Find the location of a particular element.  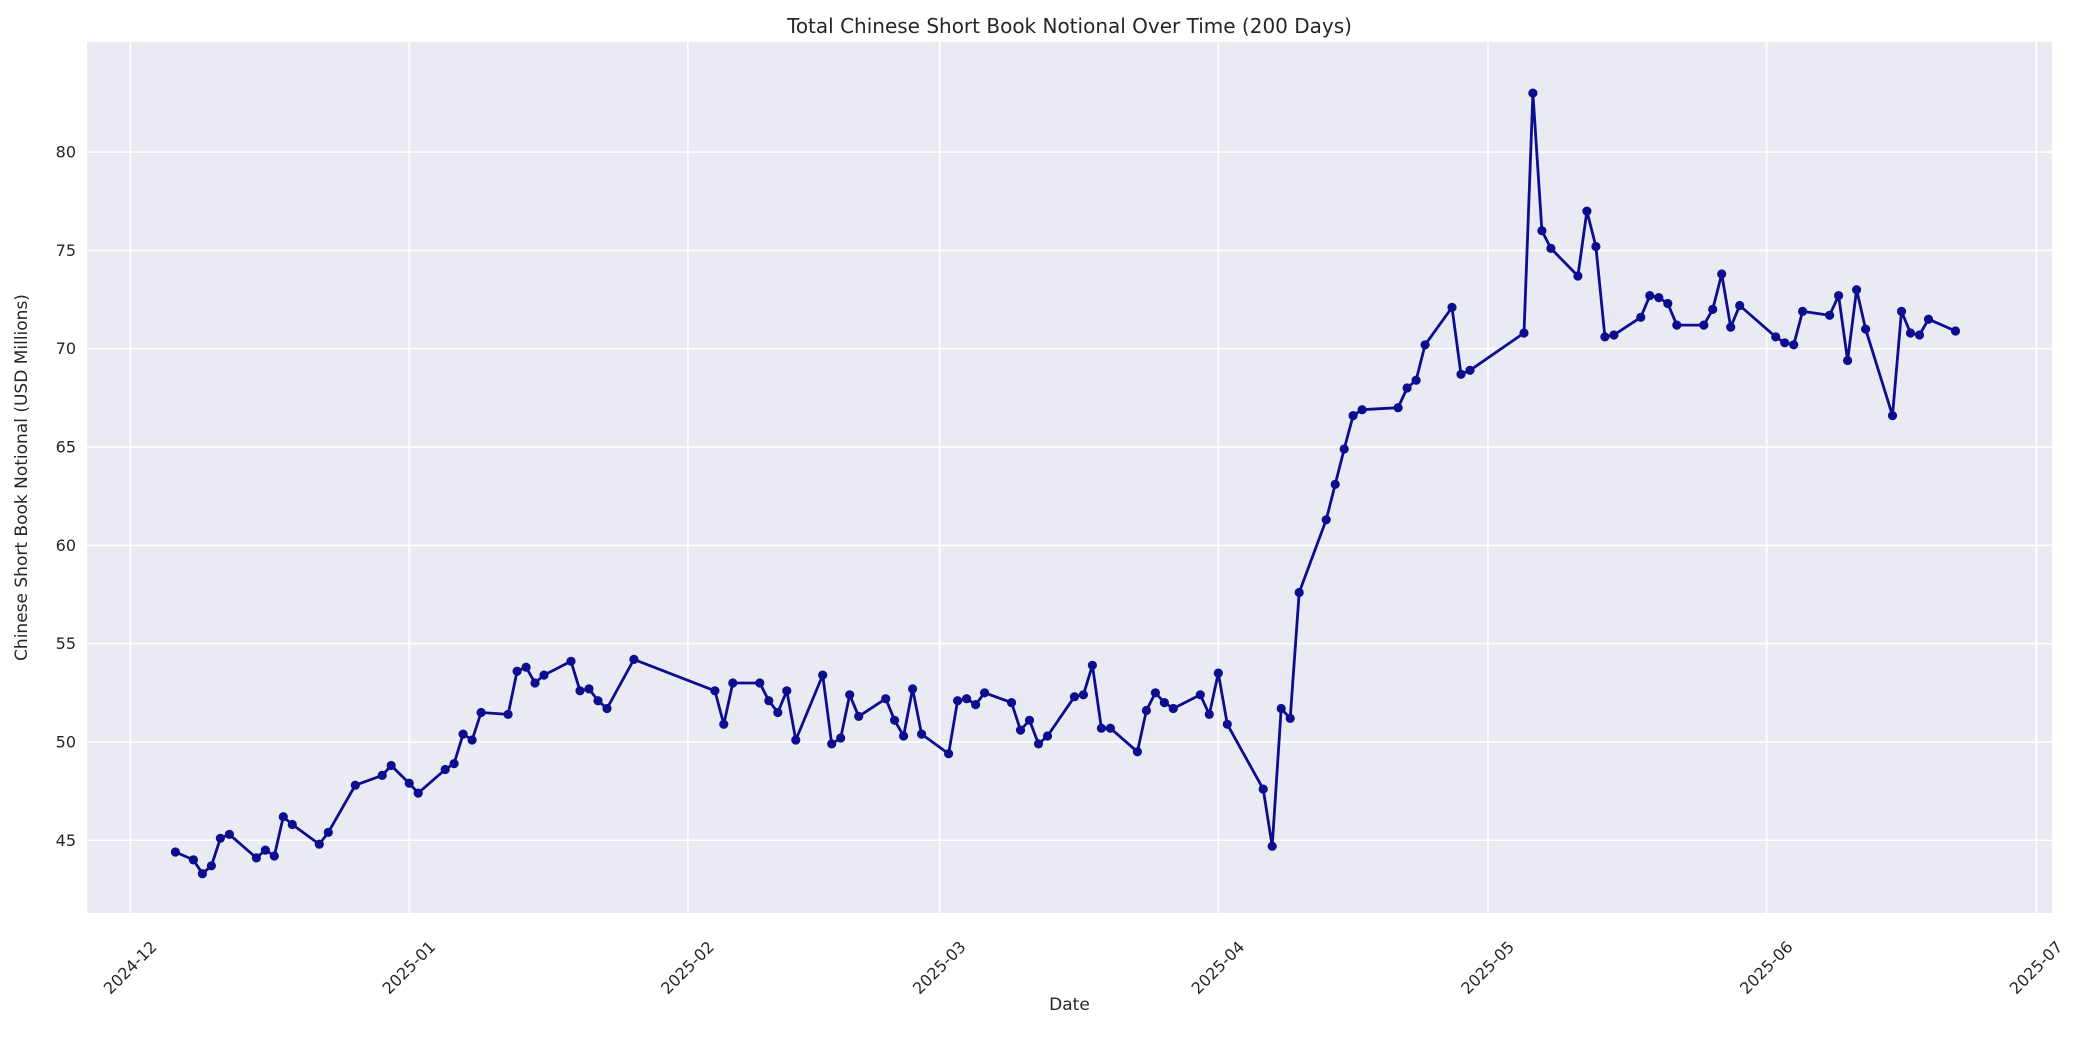

x-tick-label: 2025-01 is located at coordinates (408, 967).